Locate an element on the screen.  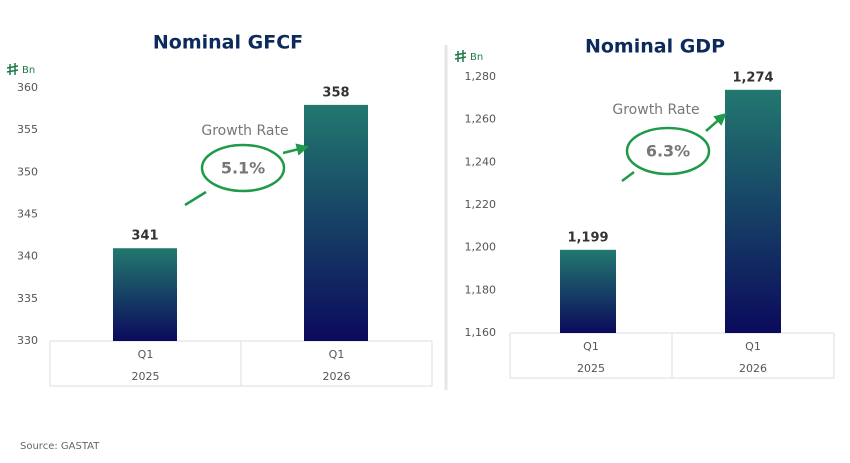
y-tick-label: 1,240 is located at coordinates (481, 161).